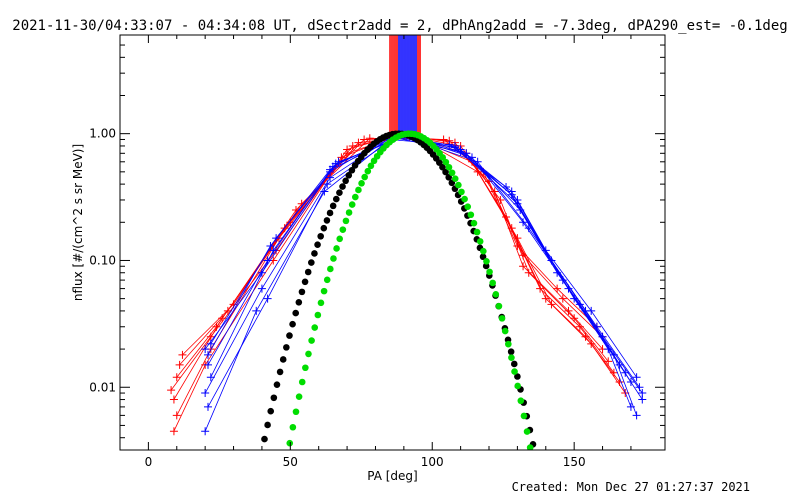 The image size is (800, 500). What do you see at coordinates (392, 476) in the screenshot?
I see `x-axis-label: PA [deg]` at bounding box center [392, 476].